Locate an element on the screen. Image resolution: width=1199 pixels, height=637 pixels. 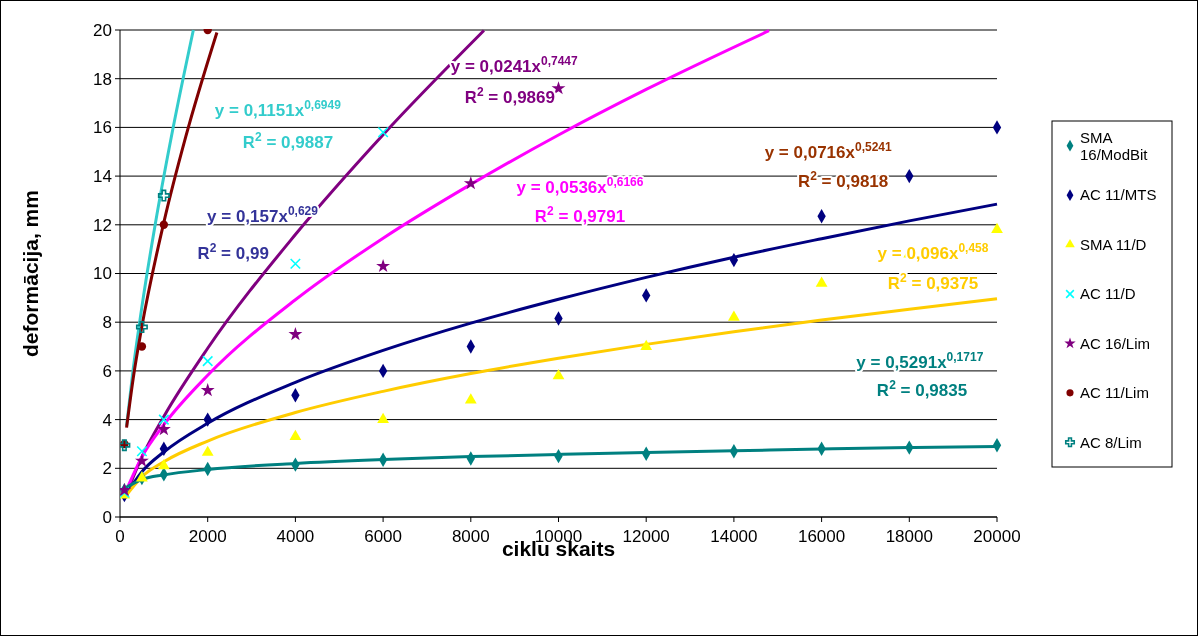
annotation: R$^{2}$ = 0,9375 is located at coordinates (933, 282).